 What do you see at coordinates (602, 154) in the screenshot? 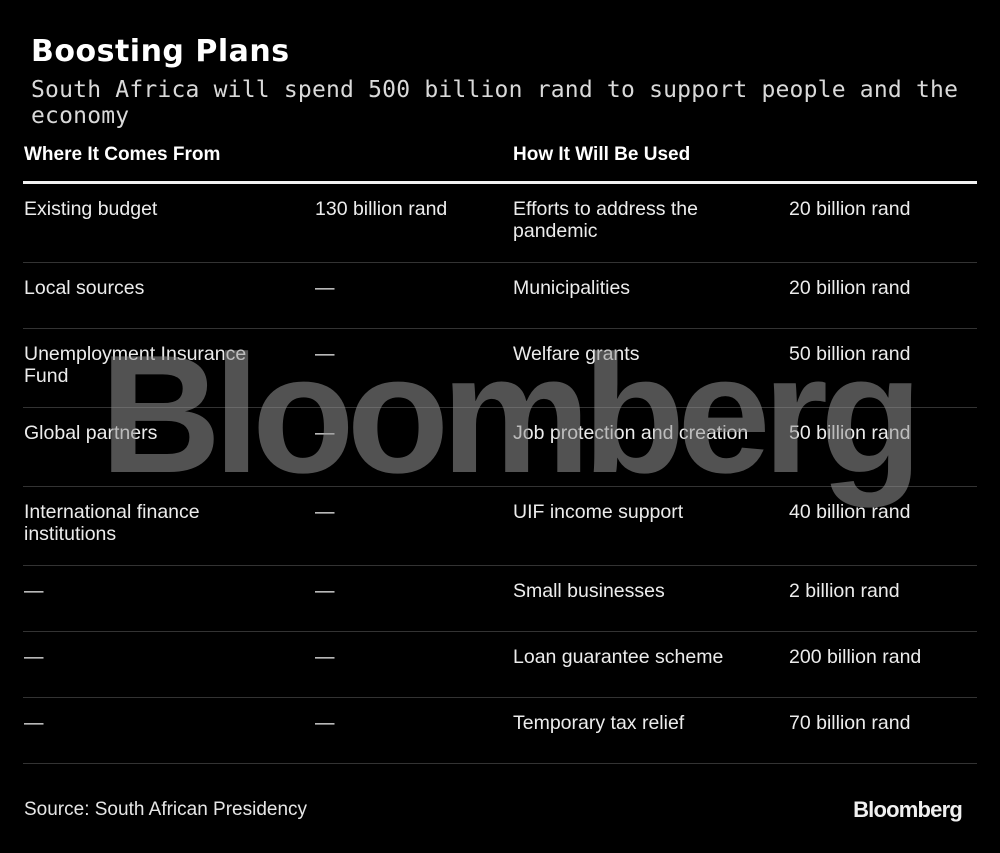
I see `header-how-it-will-be-used: How It Will Be Used` at bounding box center [602, 154].